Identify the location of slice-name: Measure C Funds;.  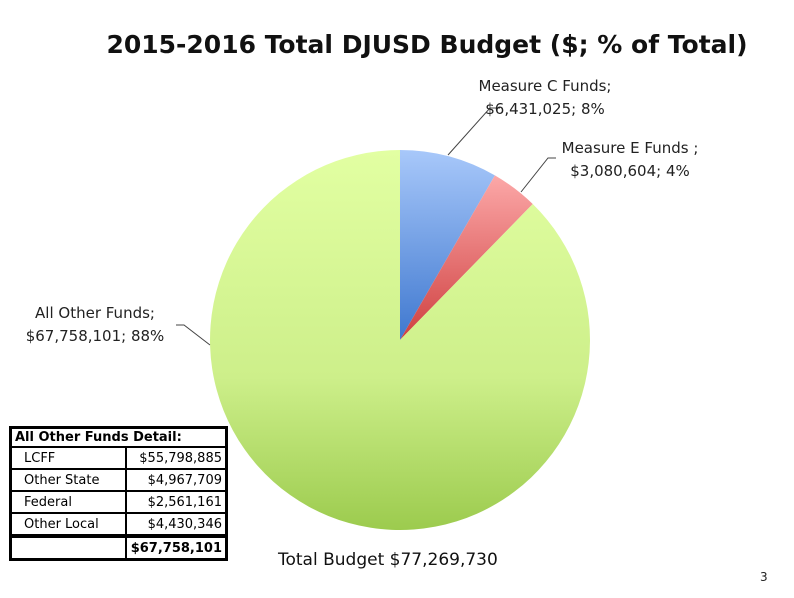
(545, 86).